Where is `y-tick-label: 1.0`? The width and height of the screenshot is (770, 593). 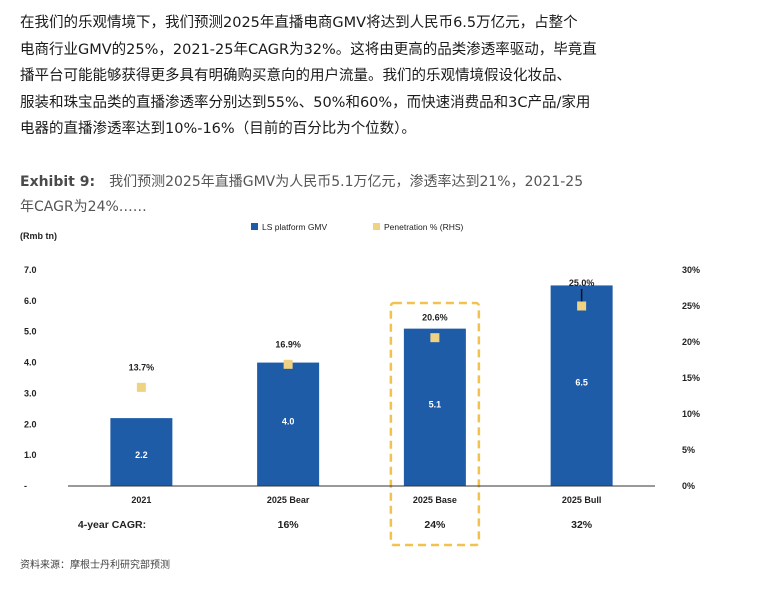
y-tick-label: 1.0 is located at coordinates (30, 455).